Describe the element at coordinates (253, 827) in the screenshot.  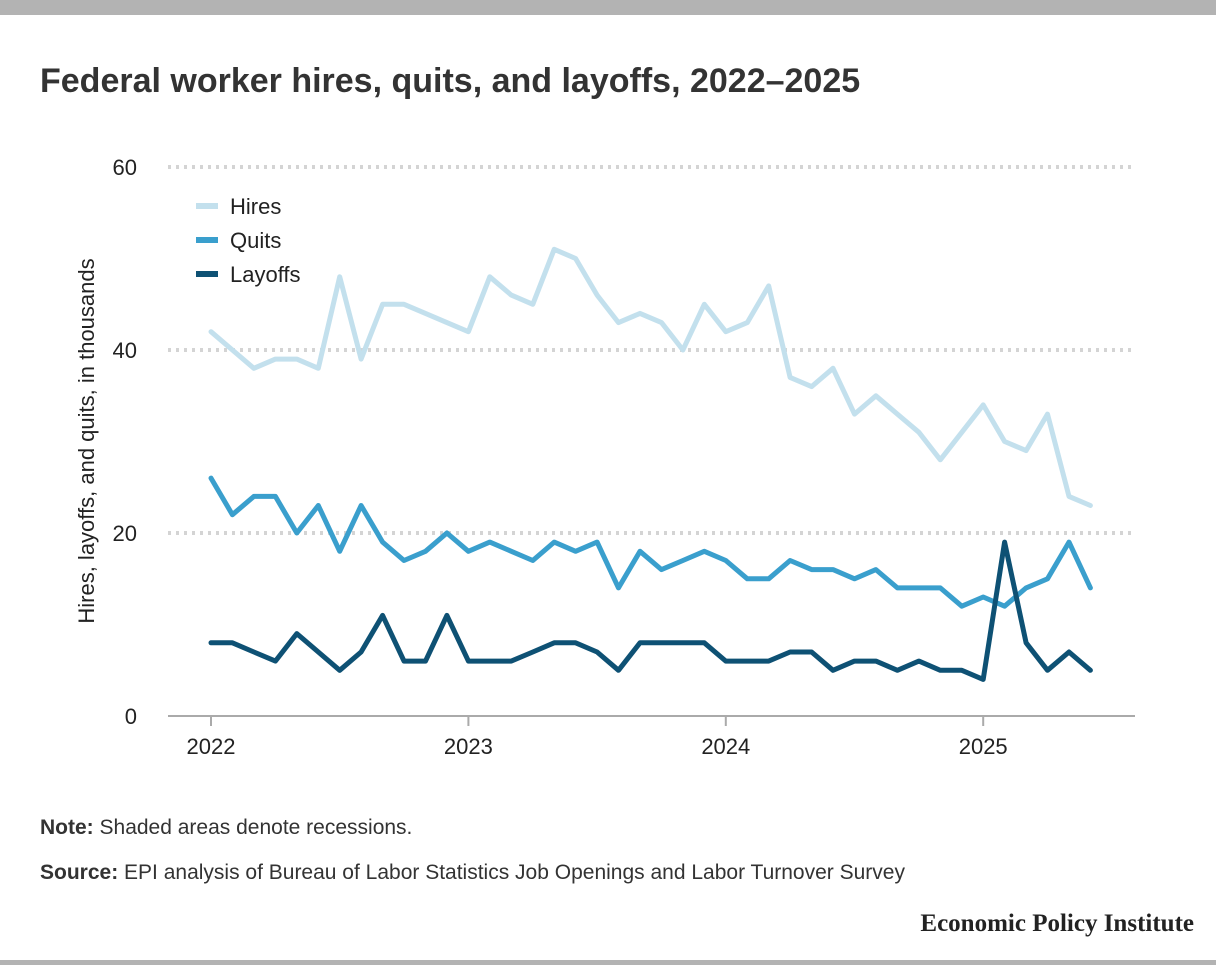
I see `note-text: Shaded areas denote recessions.` at that location.